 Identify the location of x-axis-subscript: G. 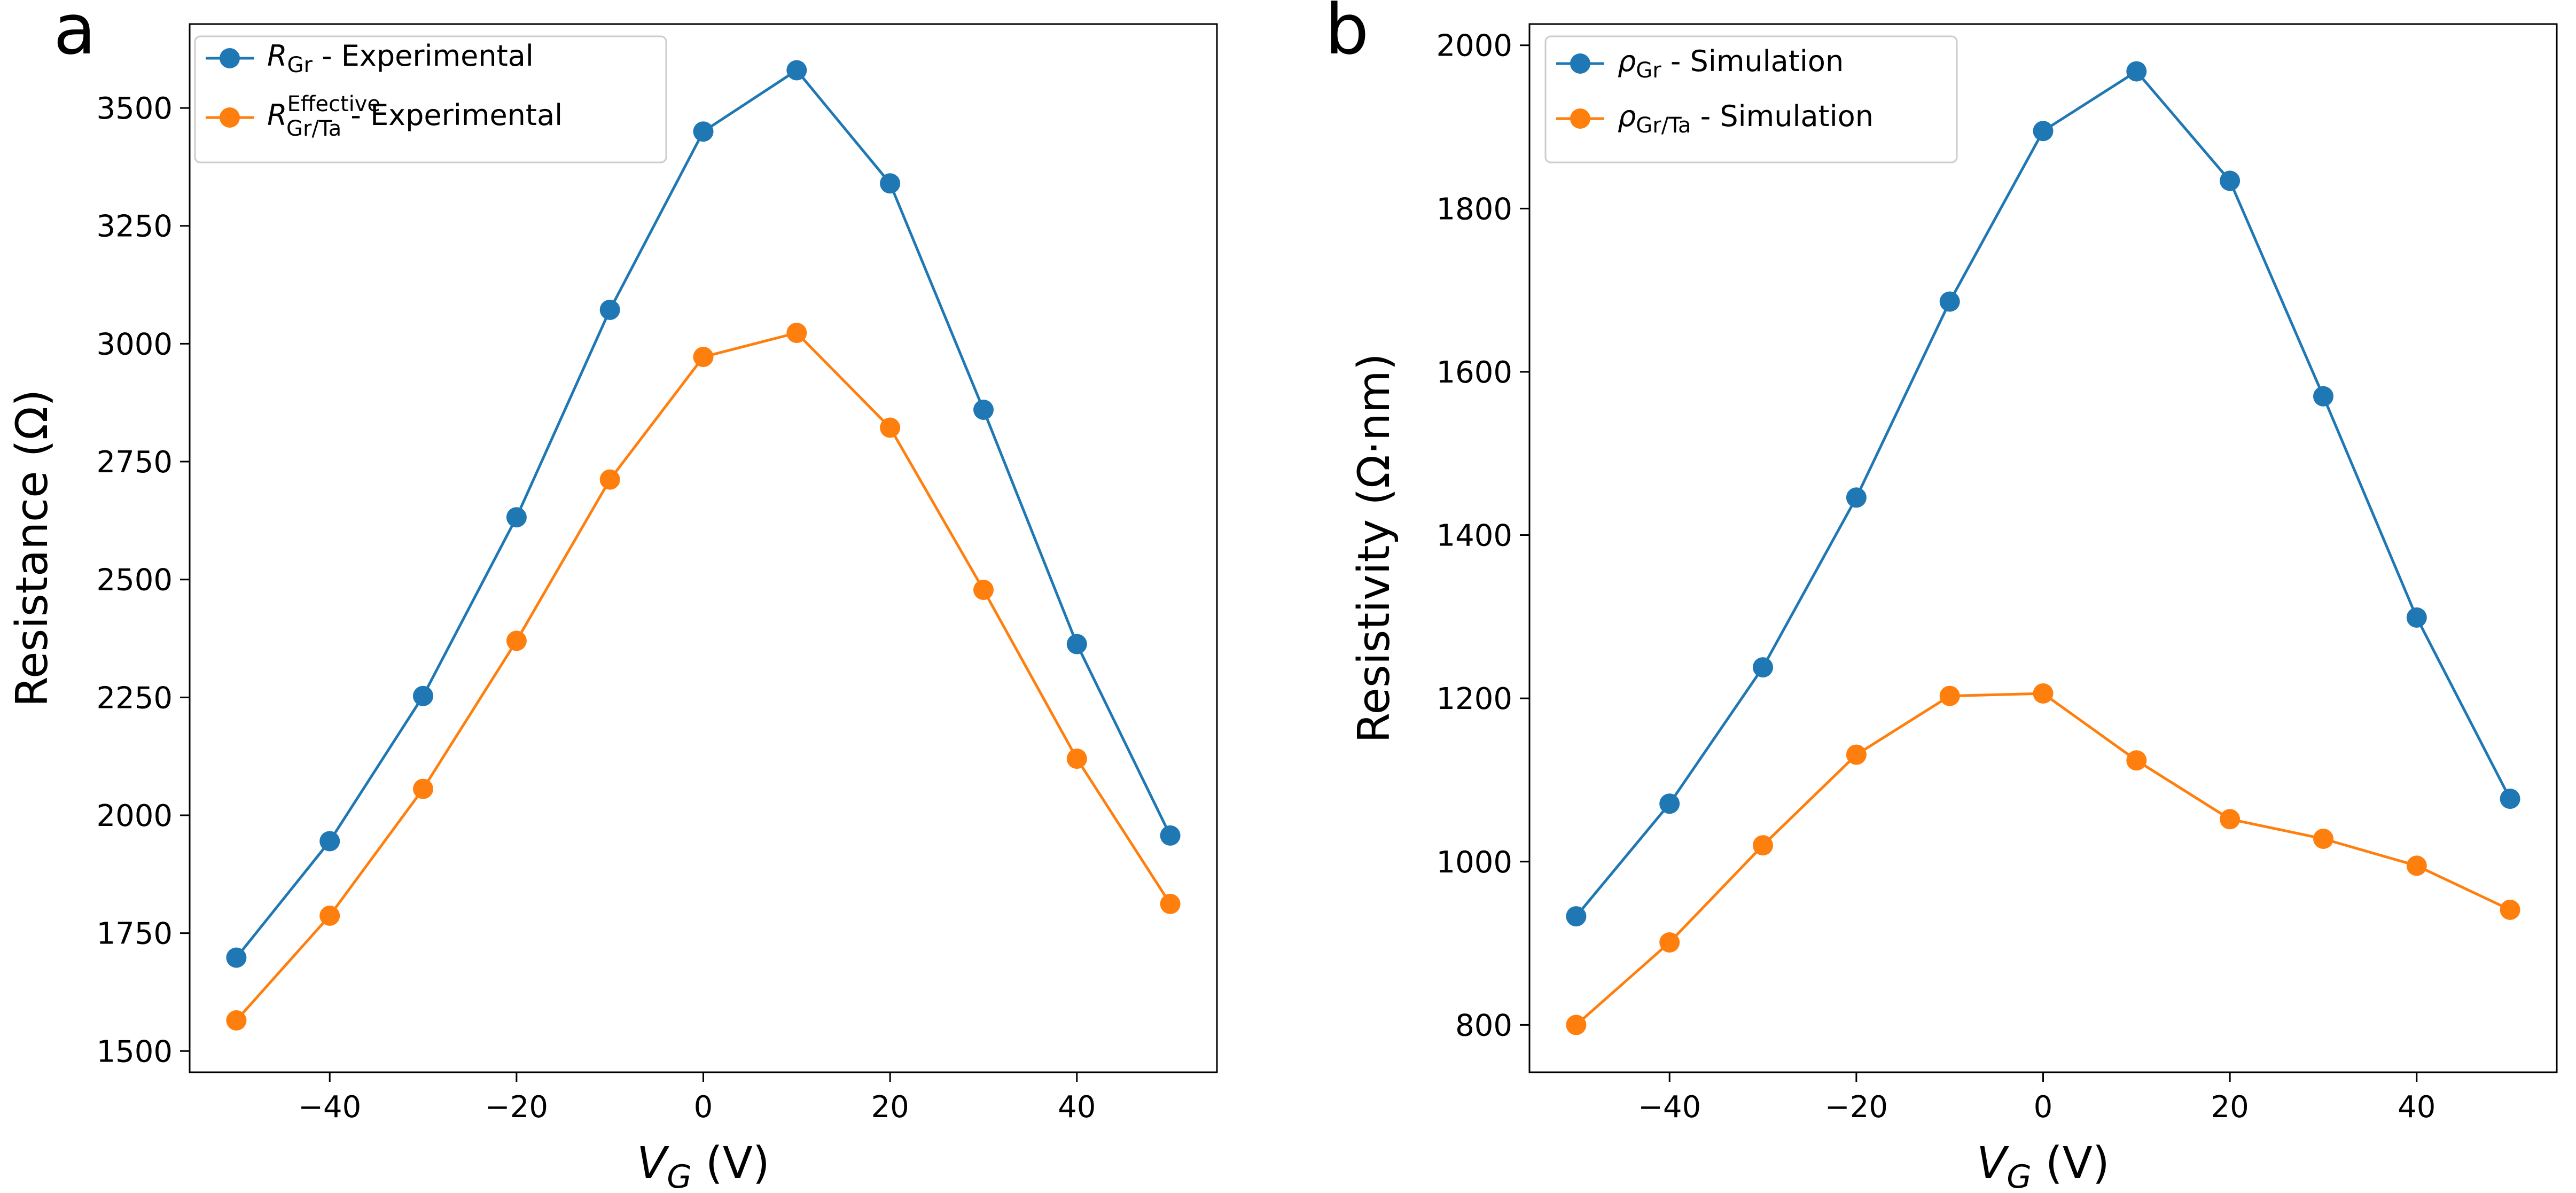
(2019, 1174).